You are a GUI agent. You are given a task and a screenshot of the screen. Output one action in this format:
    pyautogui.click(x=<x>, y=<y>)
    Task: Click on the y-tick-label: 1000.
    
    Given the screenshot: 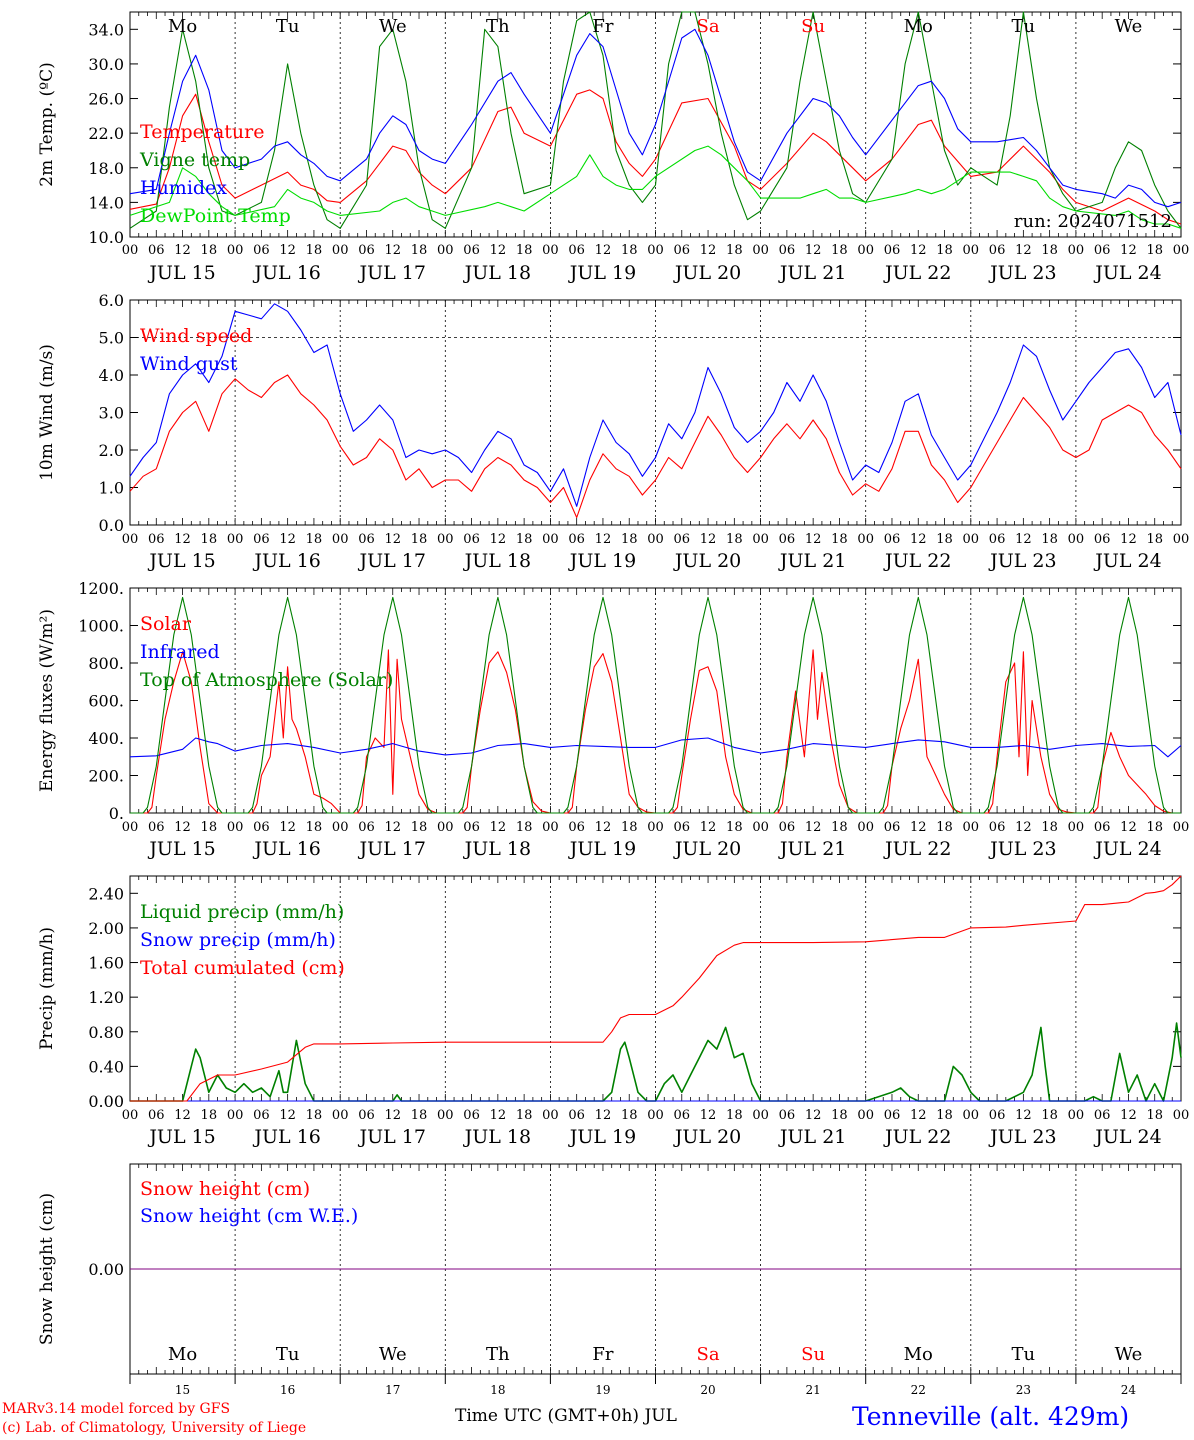 What is the action you would take?
    pyautogui.click(x=101, y=626)
    